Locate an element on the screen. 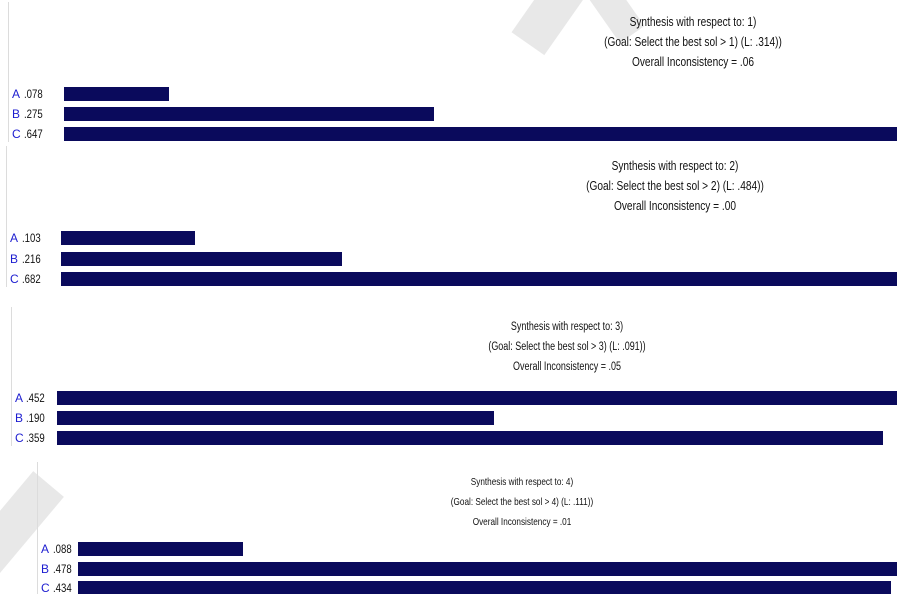  value-label: .088 is located at coordinates (62, 549).